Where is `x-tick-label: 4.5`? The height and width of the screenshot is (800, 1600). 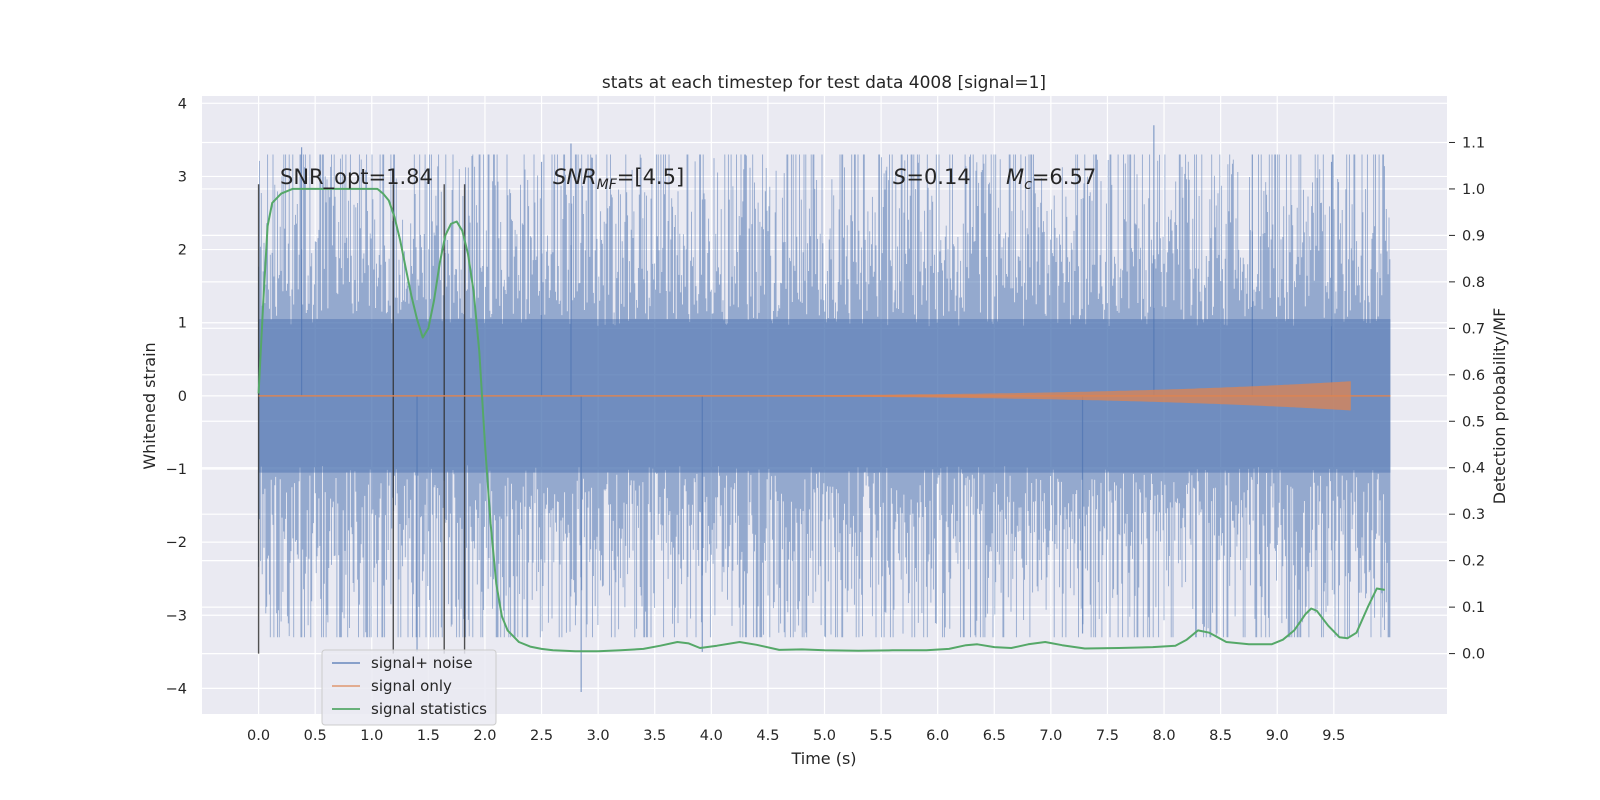
x-tick-label: 4.5 is located at coordinates (767, 736).